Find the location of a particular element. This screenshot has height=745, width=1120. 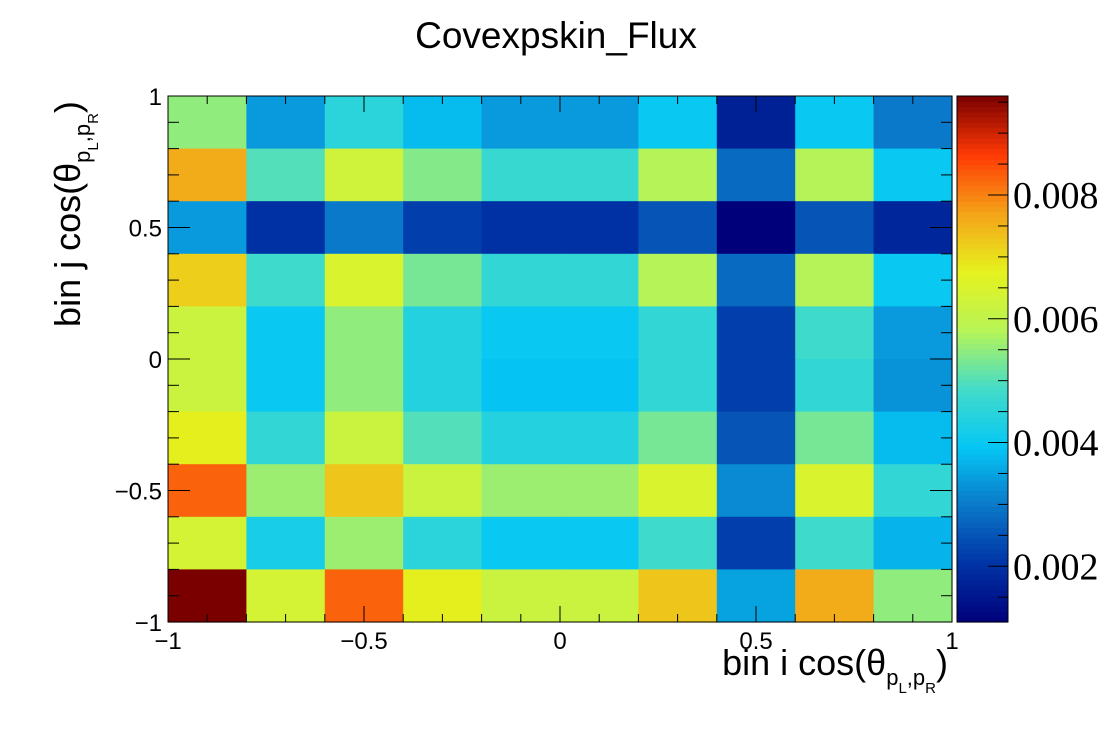

y-tick-label: 0 is located at coordinates (155, 360).